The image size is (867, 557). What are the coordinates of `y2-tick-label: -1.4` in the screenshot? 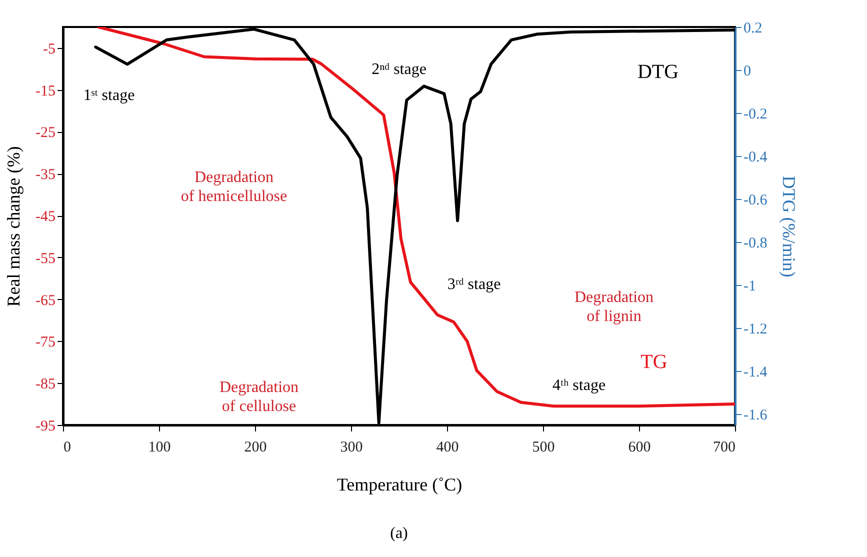 It's located at (756, 372).